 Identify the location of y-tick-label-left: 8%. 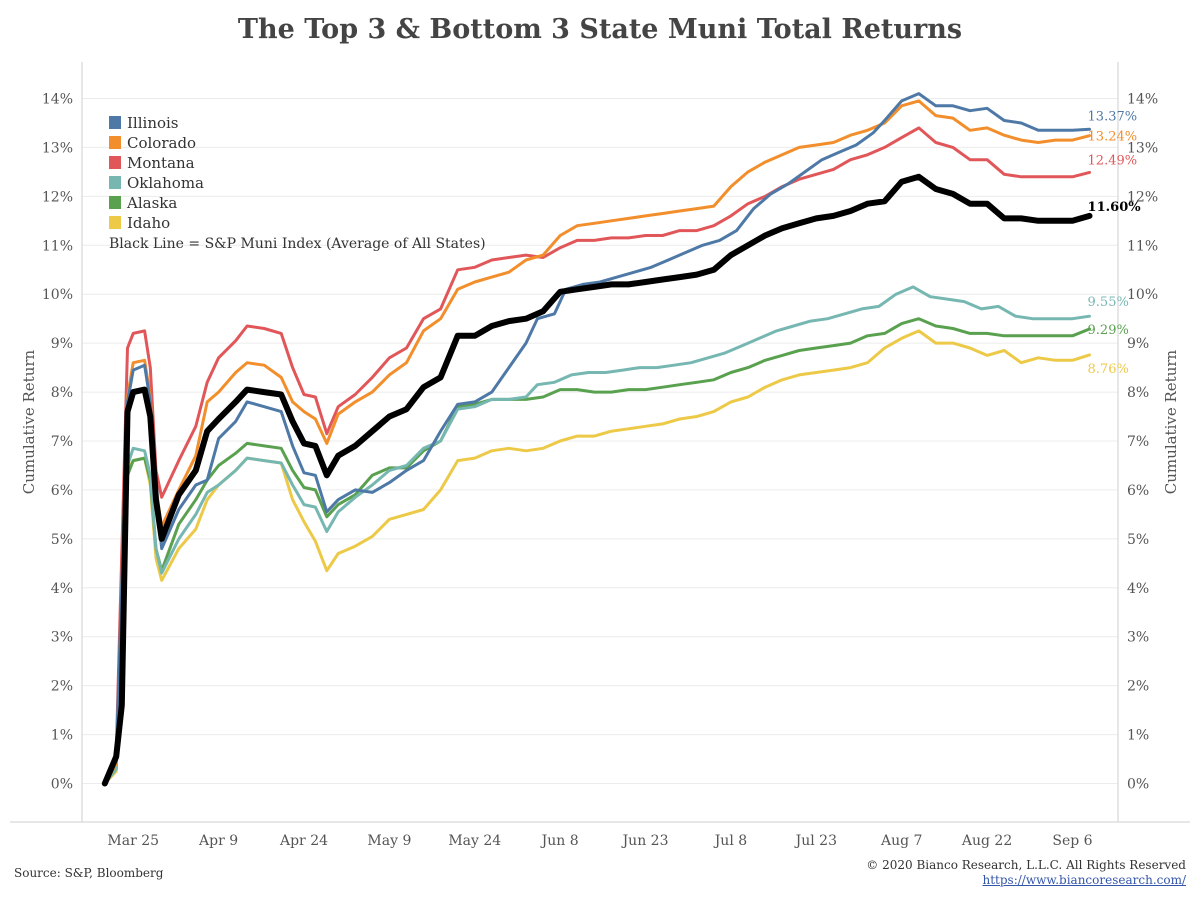
(62, 393).